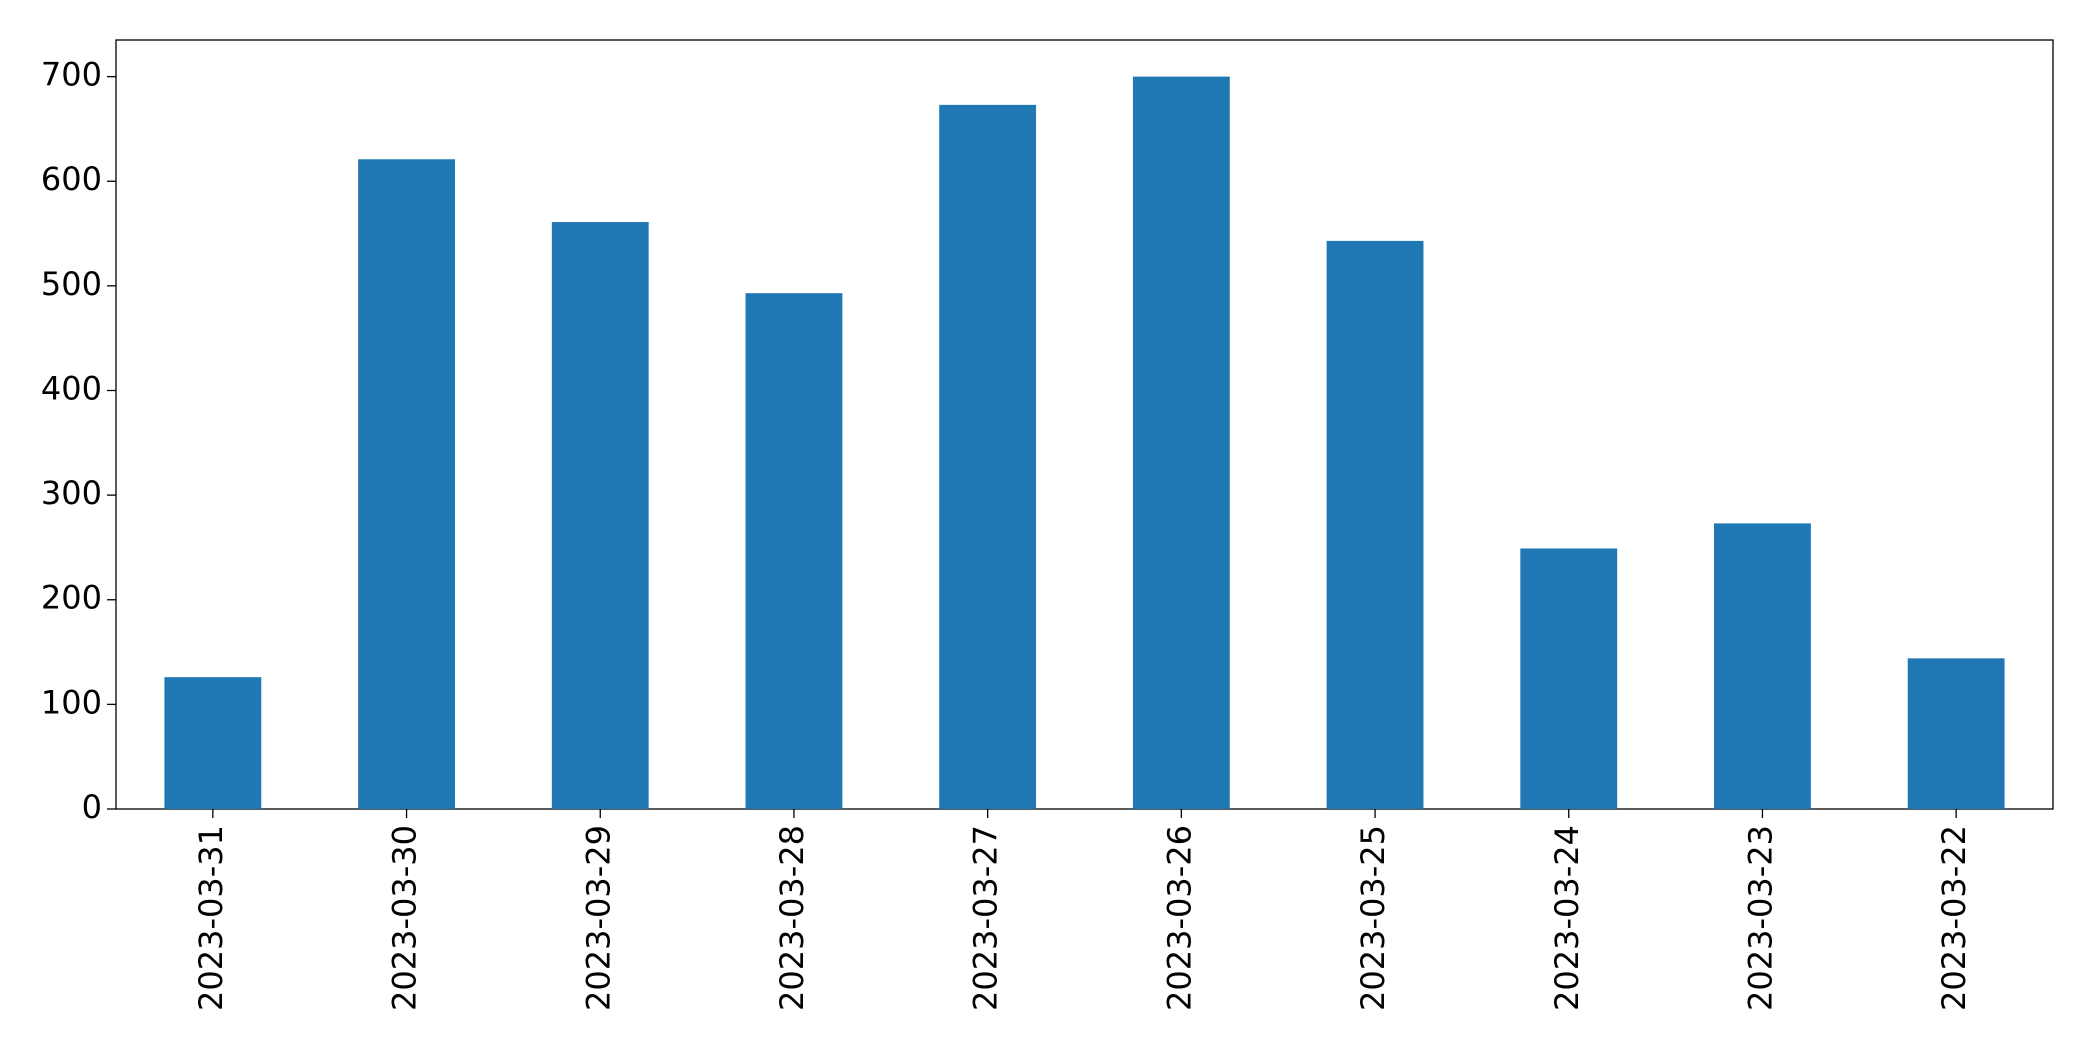  What do you see at coordinates (598, 918) in the screenshot?
I see `x-tick-label: 2023-03-29` at bounding box center [598, 918].